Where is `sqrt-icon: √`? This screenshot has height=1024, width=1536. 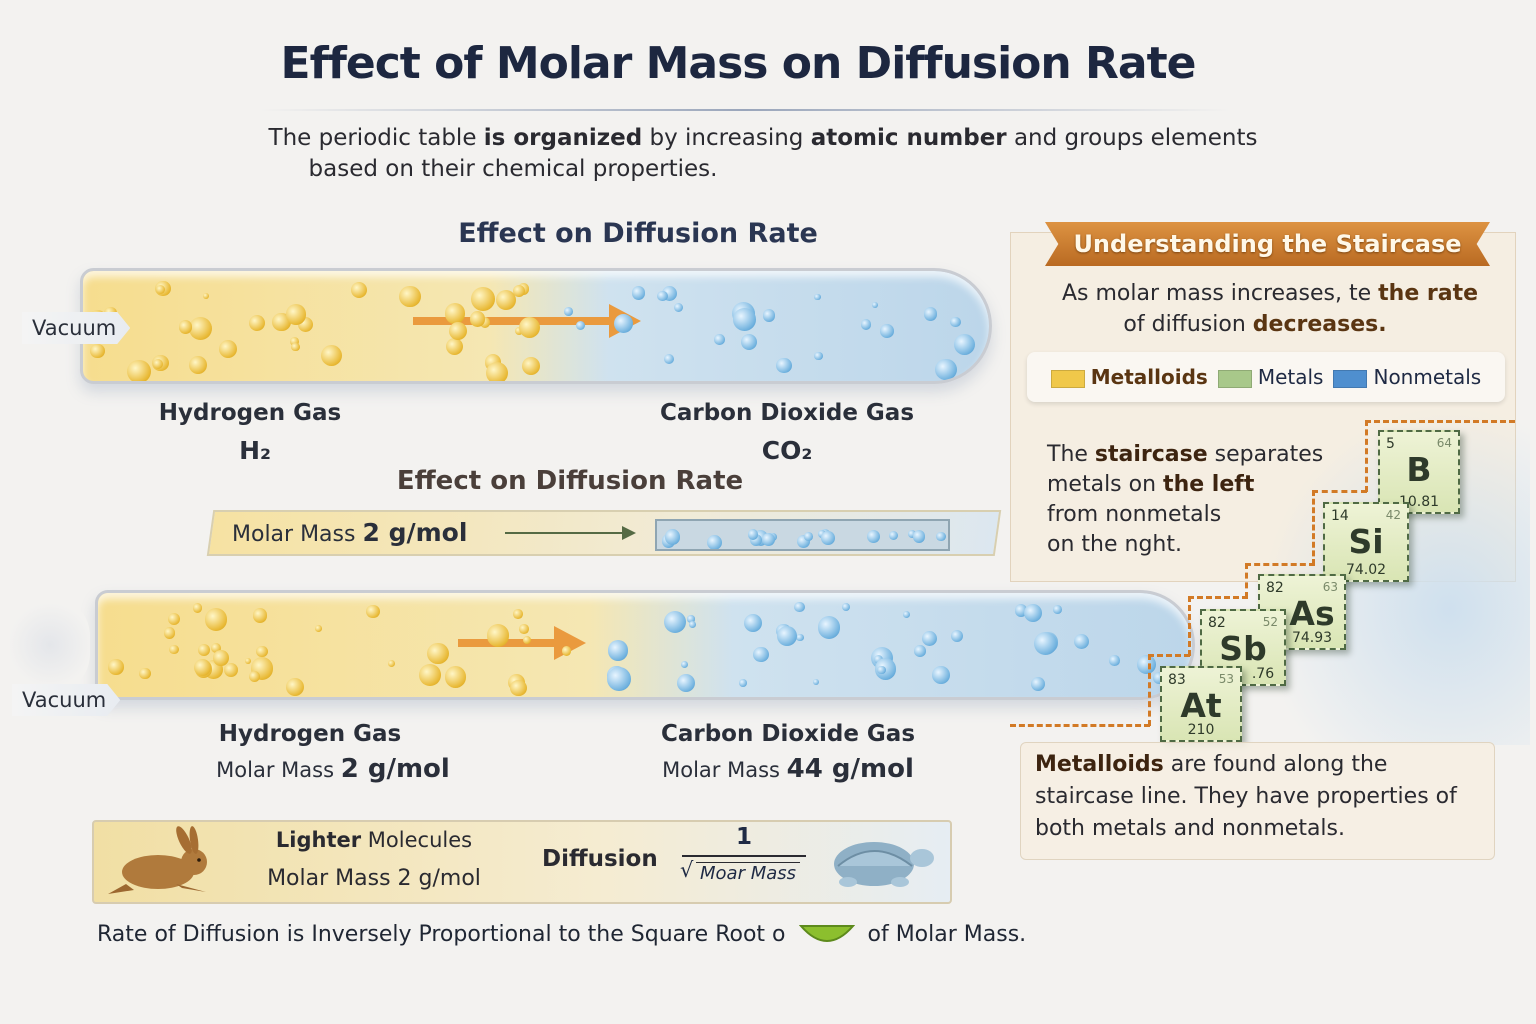
sqrt-icon: √ is located at coordinates (687, 870).